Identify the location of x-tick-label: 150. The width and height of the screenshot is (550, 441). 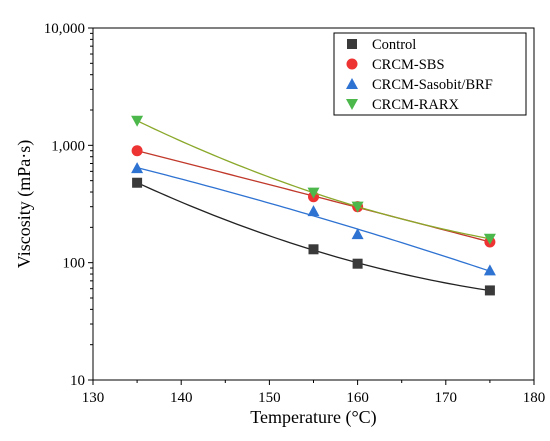
(269, 398).